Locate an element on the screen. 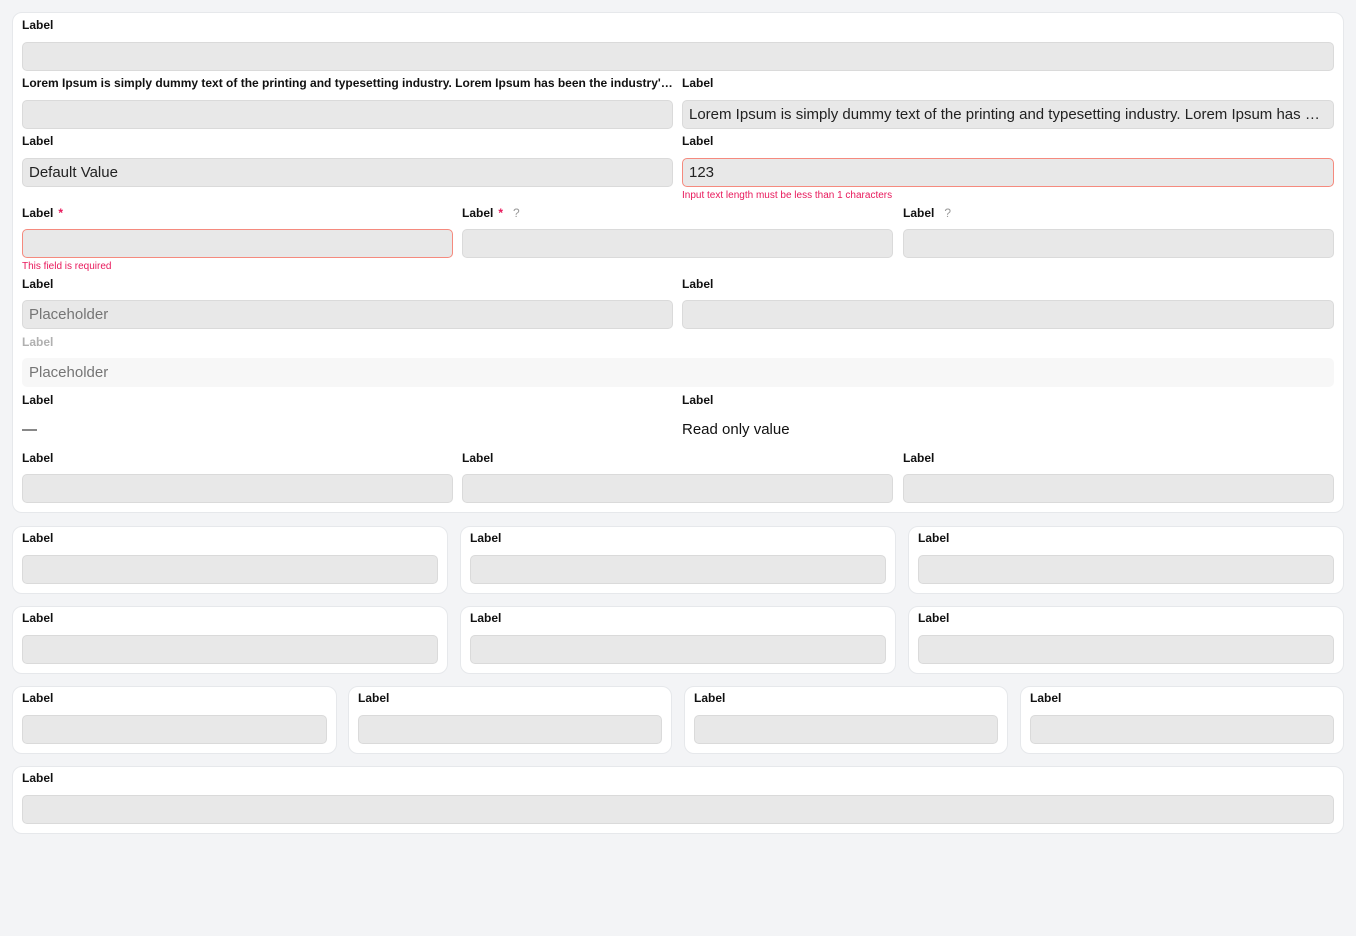 The height and width of the screenshot is (936, 1356). field-label-required: Label *? is located at coordinates (491, 213).